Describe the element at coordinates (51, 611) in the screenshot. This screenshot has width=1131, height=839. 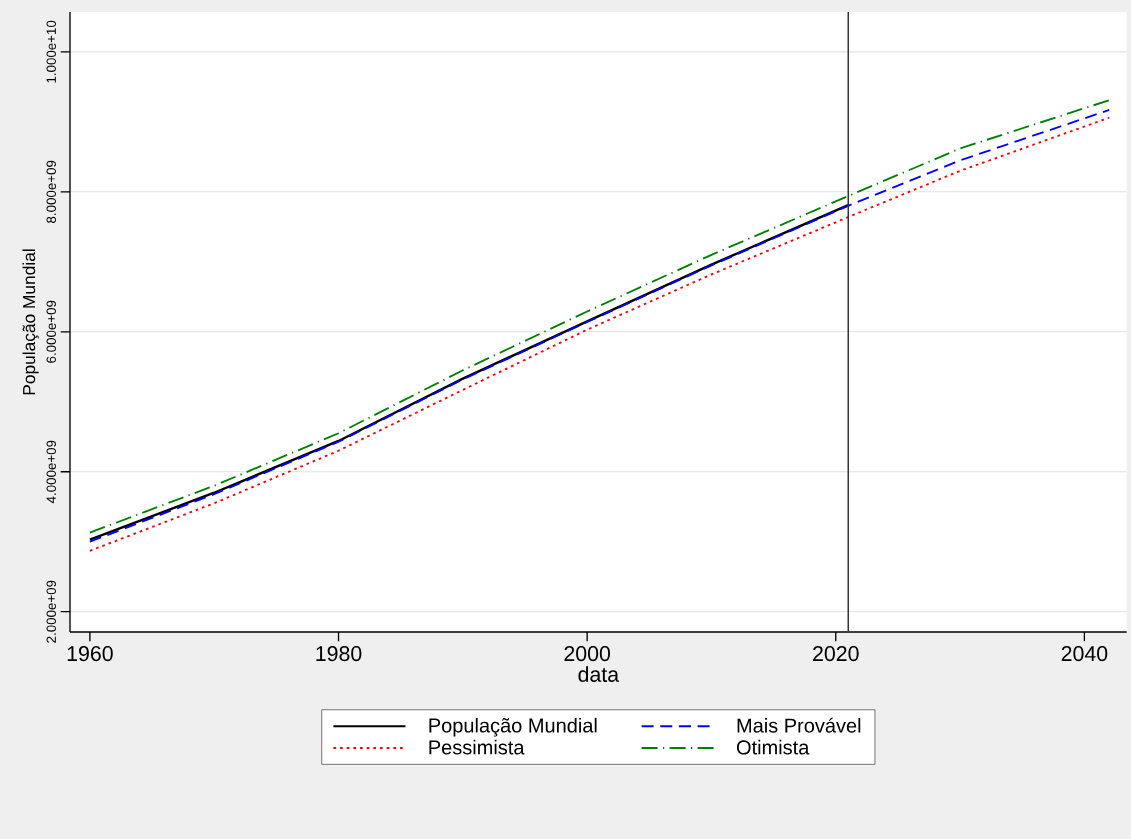
I see `y-tick-label: 2.000e+09` at that location.